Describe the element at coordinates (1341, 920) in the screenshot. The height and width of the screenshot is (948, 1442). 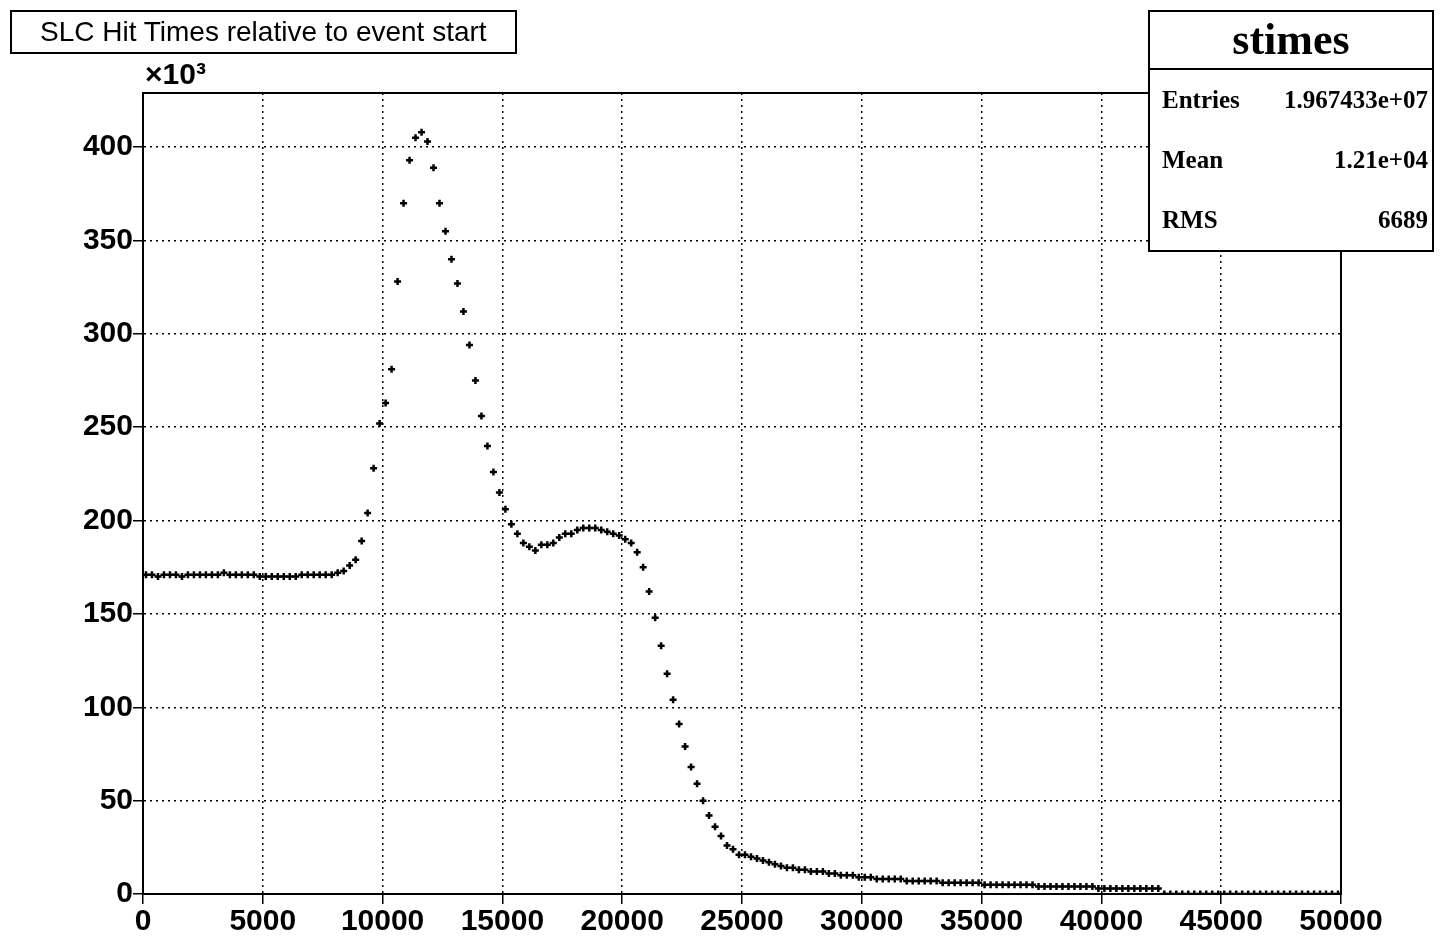
I see `x-tick-label: 50000` at that location.